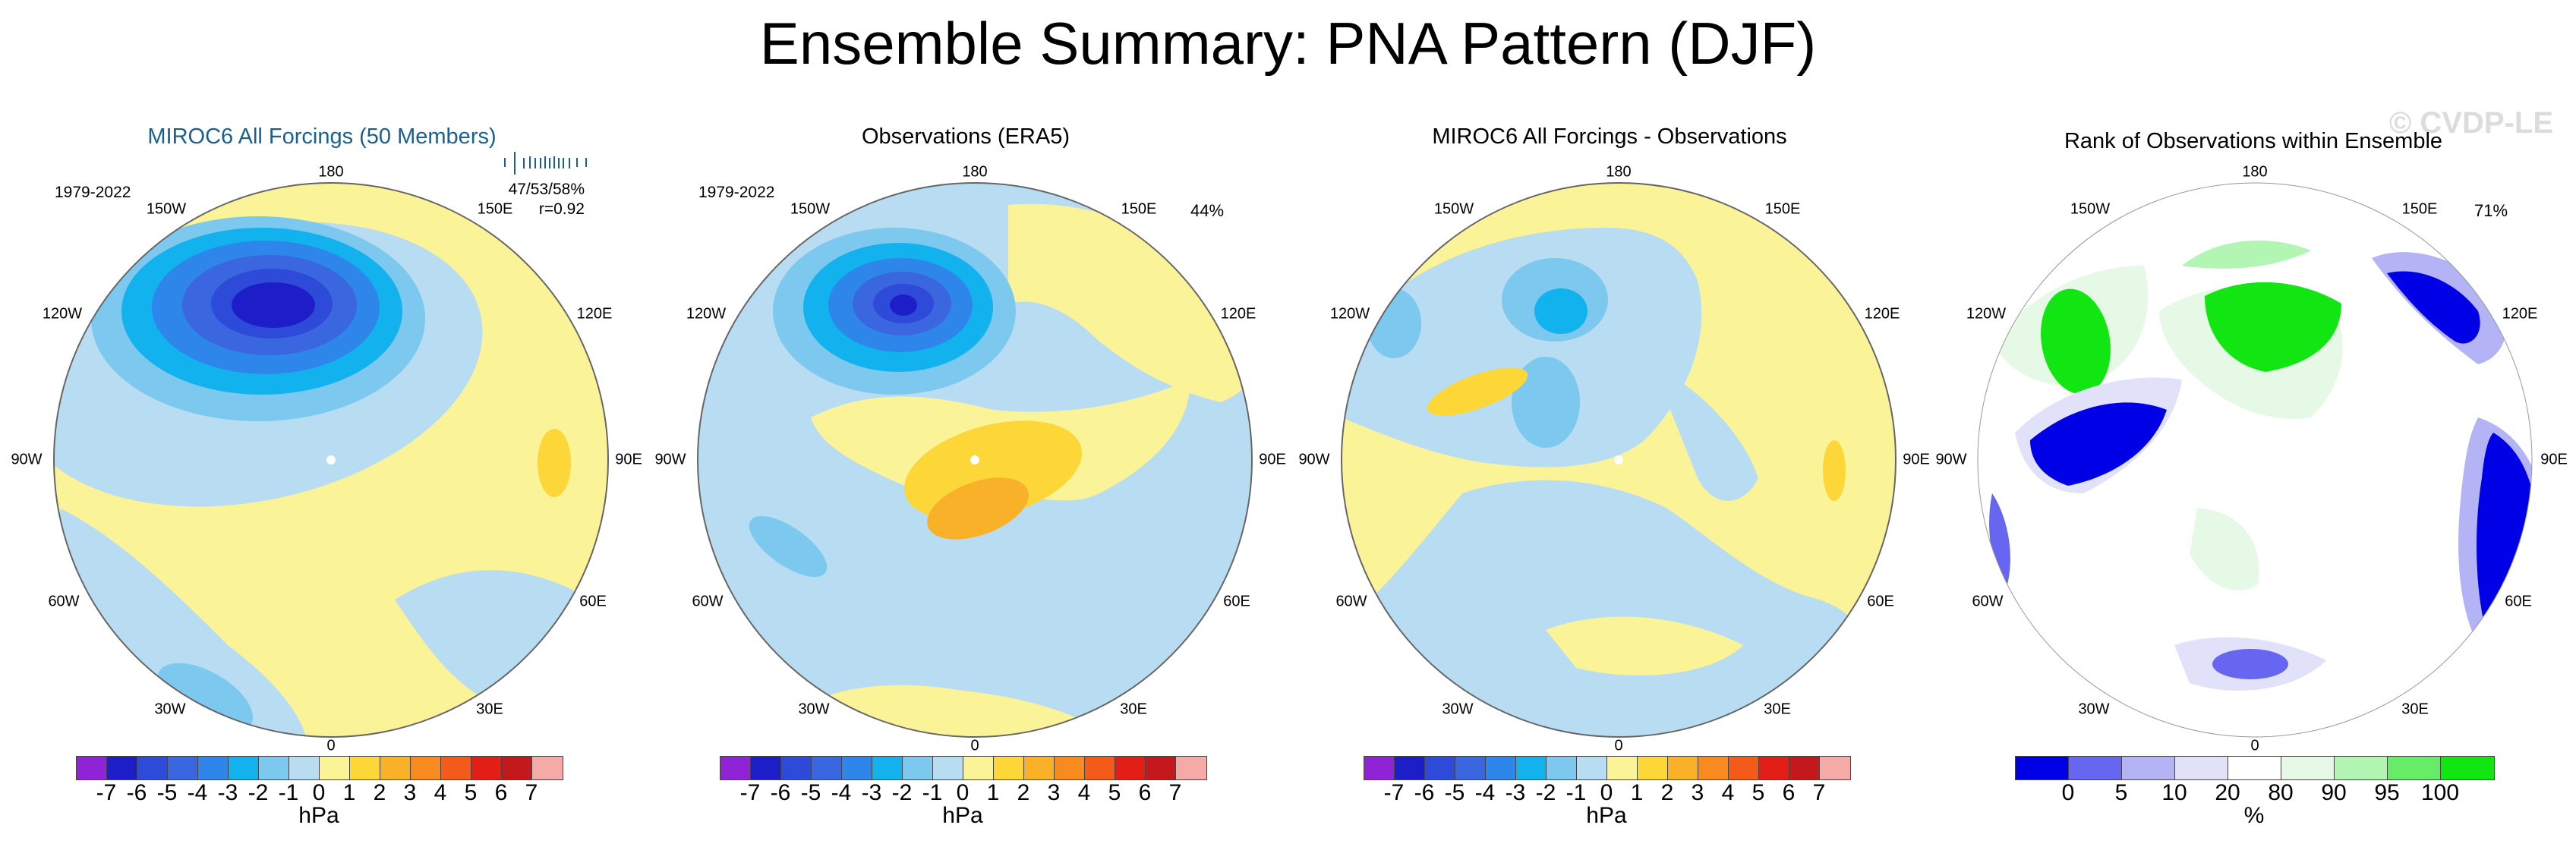 The height and width of the screenshot is (847, 2576). Describe the element at coordinates (1789, 792) in the screenshot. I see `colorbar-tick-label: 6` at that location.